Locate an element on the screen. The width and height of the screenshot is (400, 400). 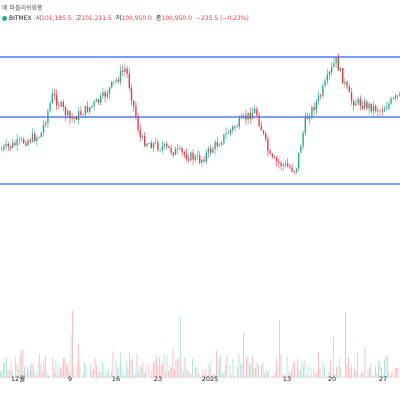
x-tick-label: 12월 is located at coordinates (18, 378).